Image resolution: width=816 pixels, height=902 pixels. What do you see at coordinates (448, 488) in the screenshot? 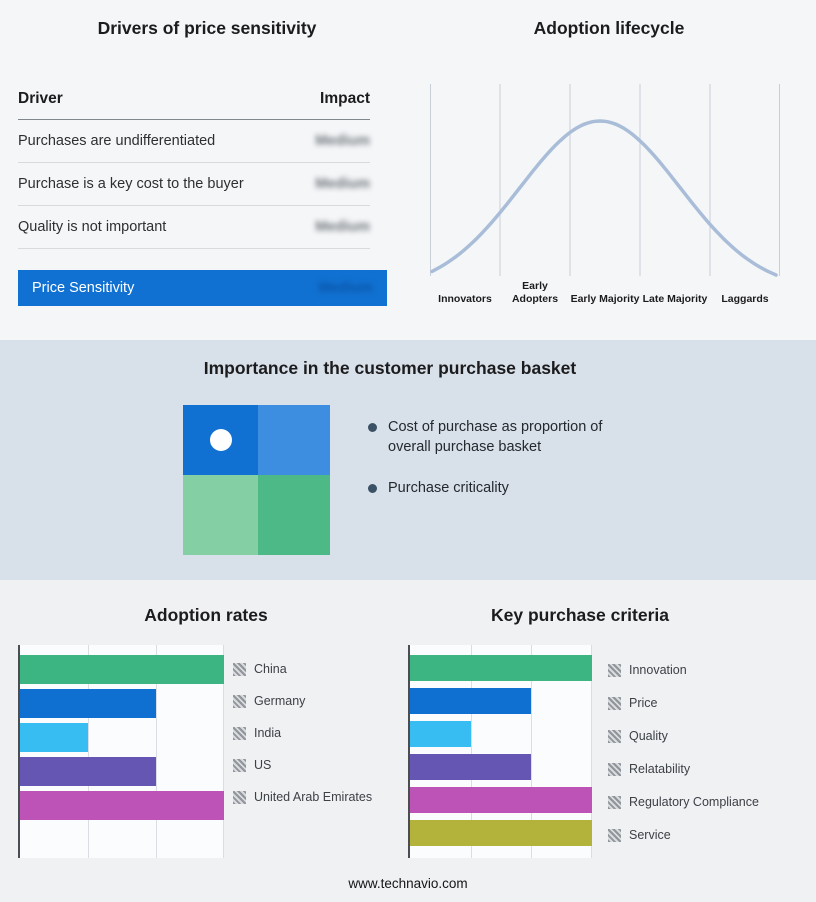
I see `bullet-text: Purchase criticality` at bounding box center [448, 488].